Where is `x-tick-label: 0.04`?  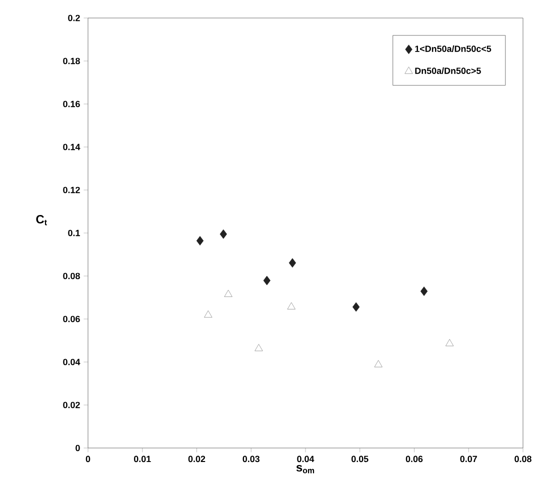
x-tick-label: 0.04 is located at coordinates (305, 459).